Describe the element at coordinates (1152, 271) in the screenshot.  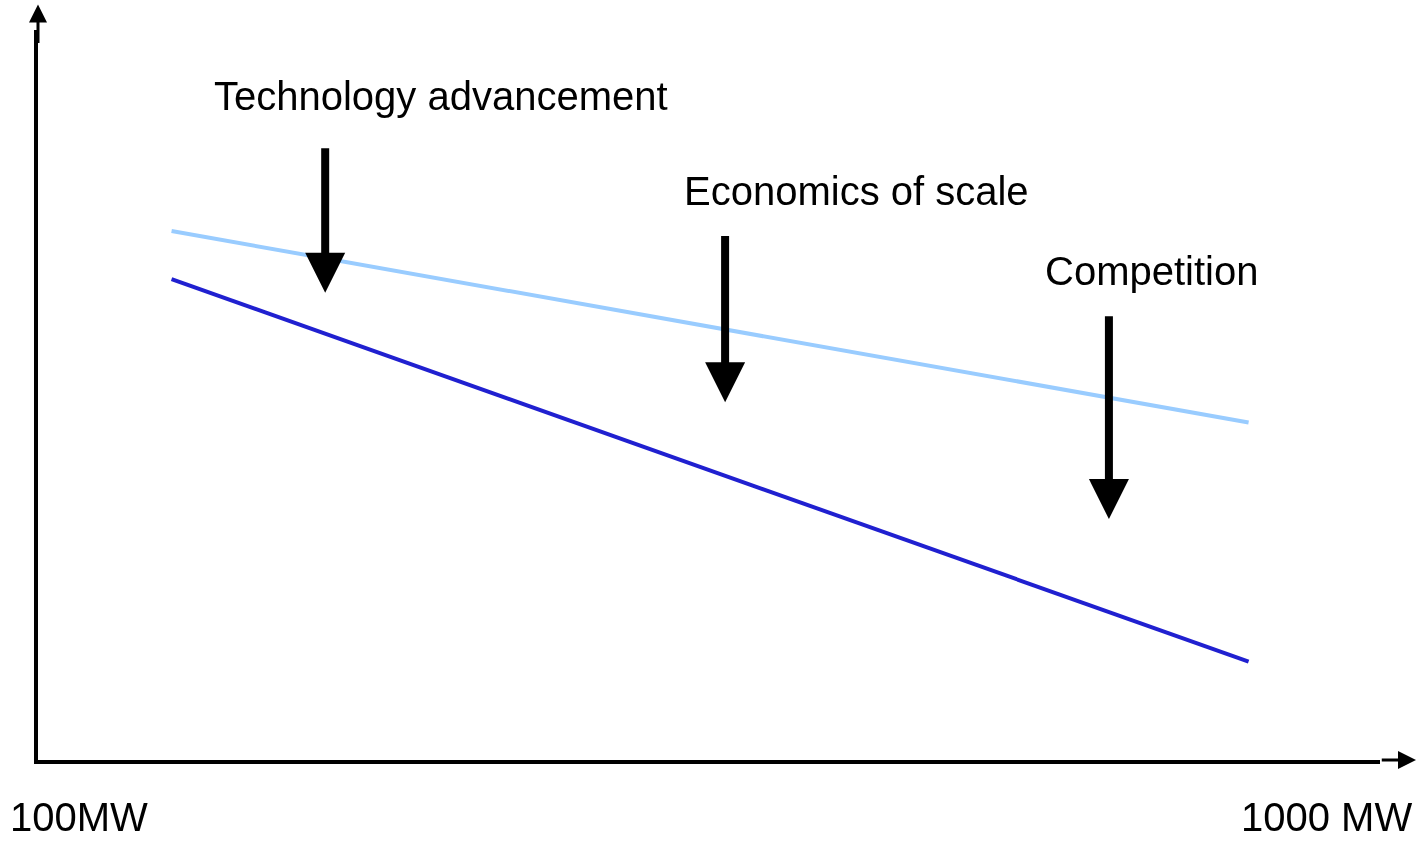
I see `annotation: Competition` at that location.